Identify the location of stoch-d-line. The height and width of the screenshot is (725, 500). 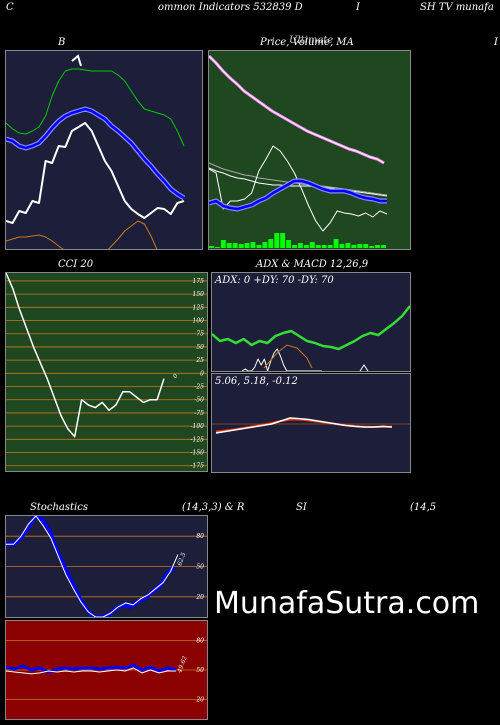
(92, 566).